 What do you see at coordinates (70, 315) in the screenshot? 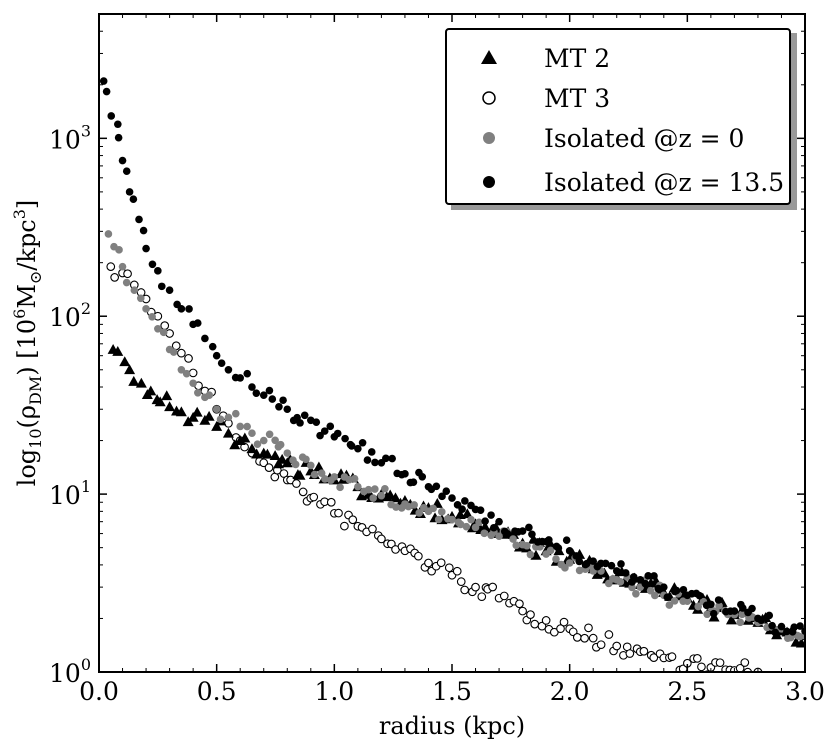
I see `y-tick-label: 10²` at bounding box center [70, 315].